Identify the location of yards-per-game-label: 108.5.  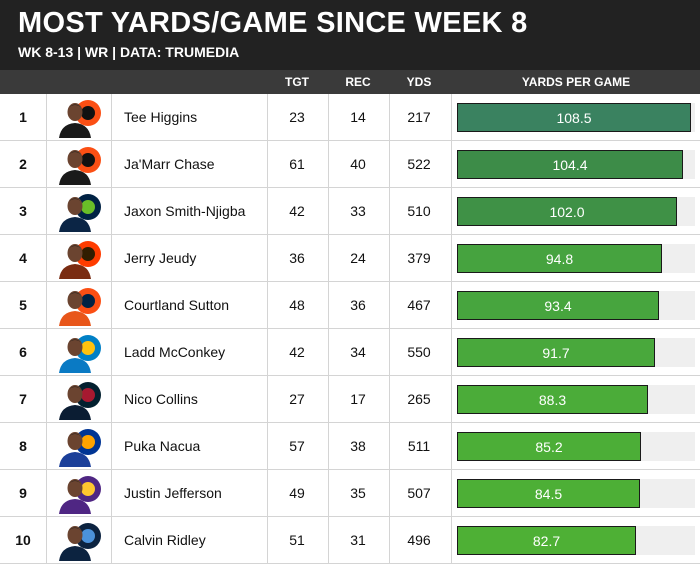
(574, 118).